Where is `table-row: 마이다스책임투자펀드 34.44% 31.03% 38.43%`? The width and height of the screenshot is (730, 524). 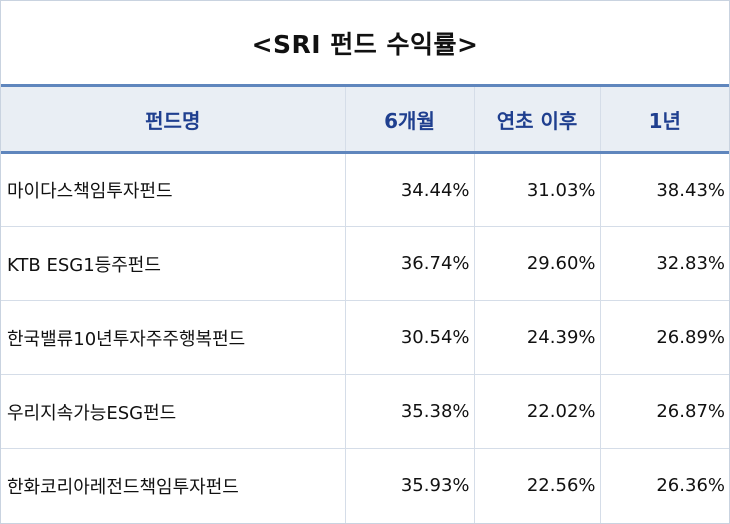 table-row: 마이다스책임투자펀드 34.44% 31.03% 38.43% is located at coordinates (365, 189).